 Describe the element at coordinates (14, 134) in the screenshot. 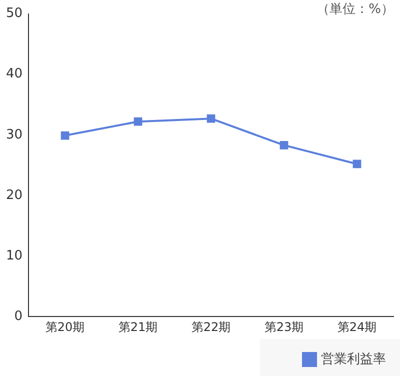

I see `y-tick-label: 30` at that location.